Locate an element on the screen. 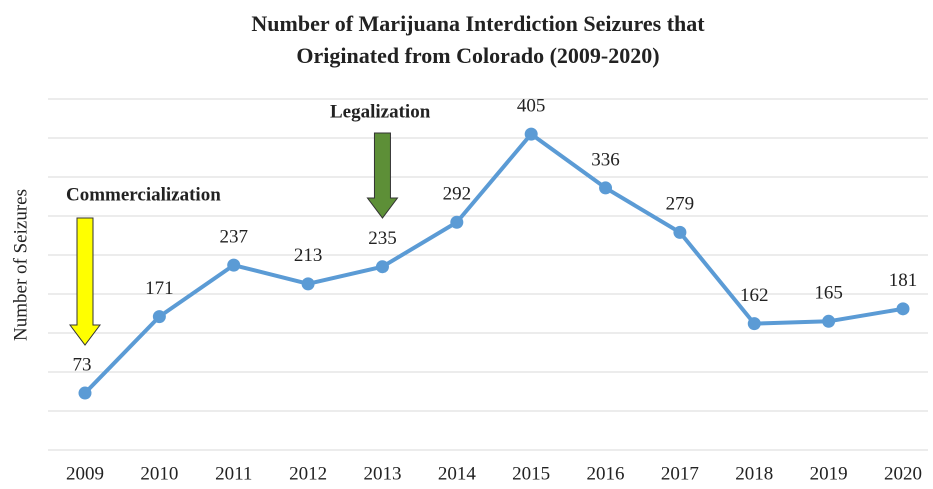 Image resolution: width=933 pixels, height=489 pixels. data-label: 279 is located at coordinates (680, 204).